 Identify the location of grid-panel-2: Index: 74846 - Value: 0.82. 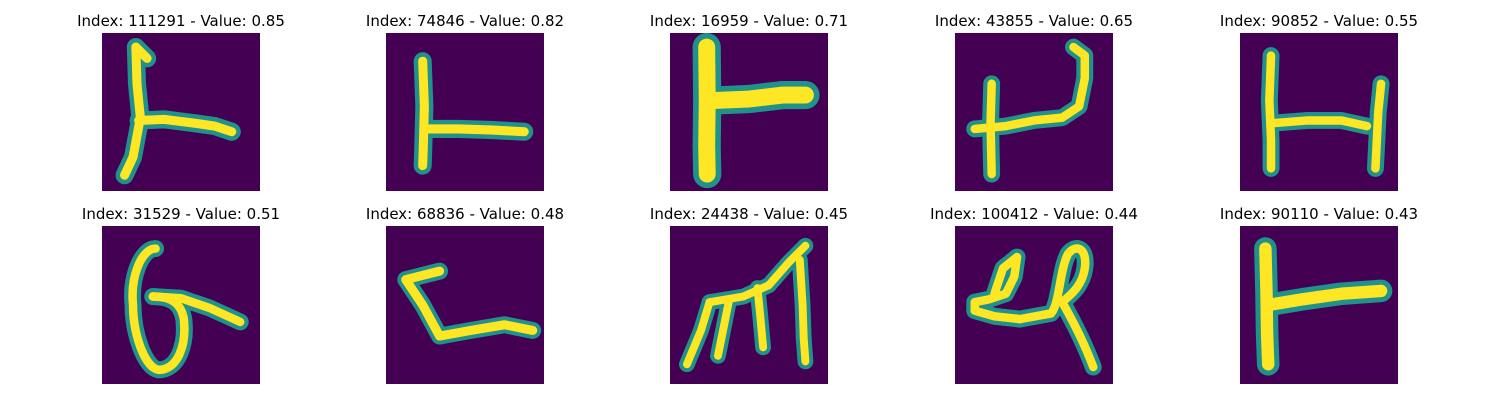
(465, 106).